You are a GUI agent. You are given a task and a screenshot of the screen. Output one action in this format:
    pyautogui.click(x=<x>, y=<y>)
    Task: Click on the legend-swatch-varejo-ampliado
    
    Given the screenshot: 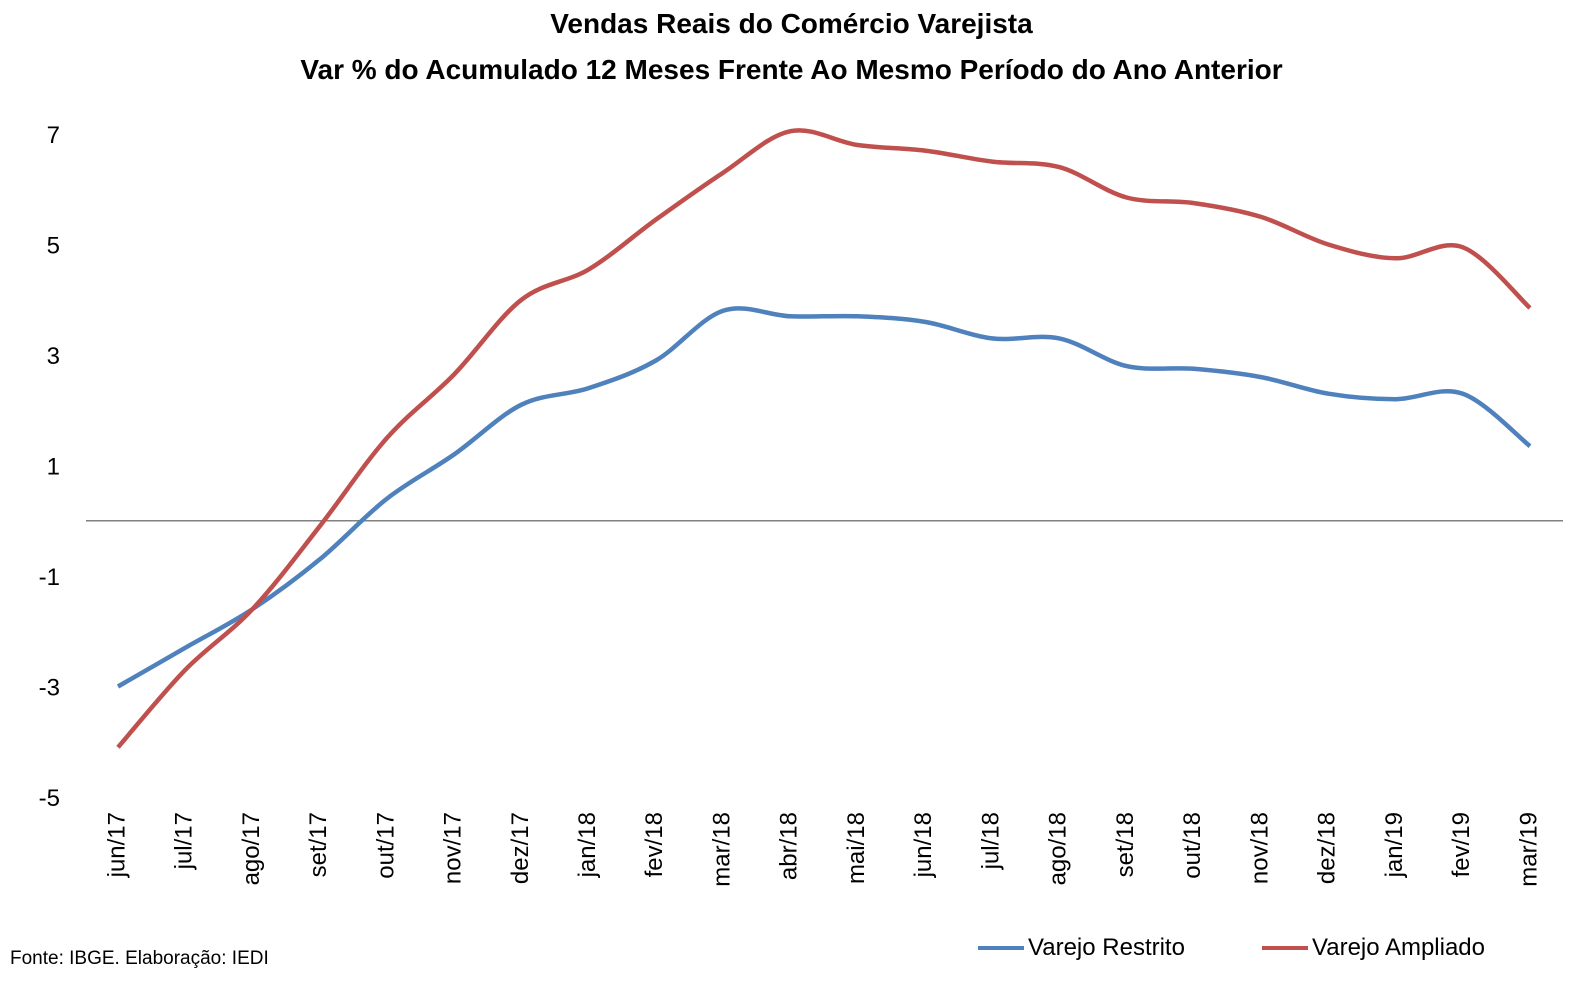 What is the action you would take?
    pyautogui.click(x=1285, y=948)
    